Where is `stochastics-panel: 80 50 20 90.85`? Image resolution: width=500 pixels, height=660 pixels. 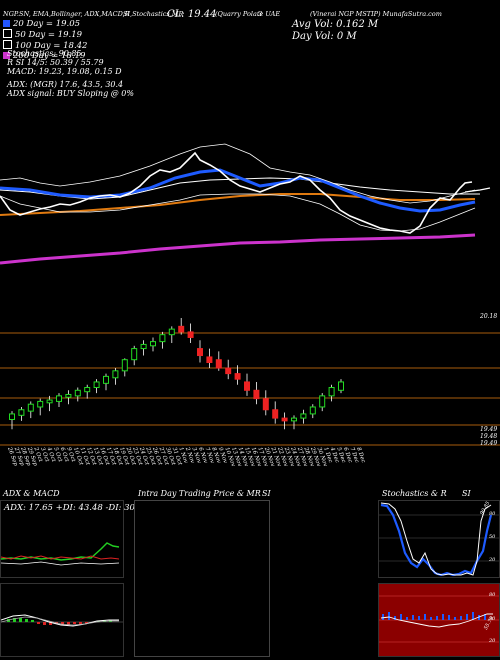 stochastics-panel: 80 50 20 90.85 is located at coordinates (439, 539).